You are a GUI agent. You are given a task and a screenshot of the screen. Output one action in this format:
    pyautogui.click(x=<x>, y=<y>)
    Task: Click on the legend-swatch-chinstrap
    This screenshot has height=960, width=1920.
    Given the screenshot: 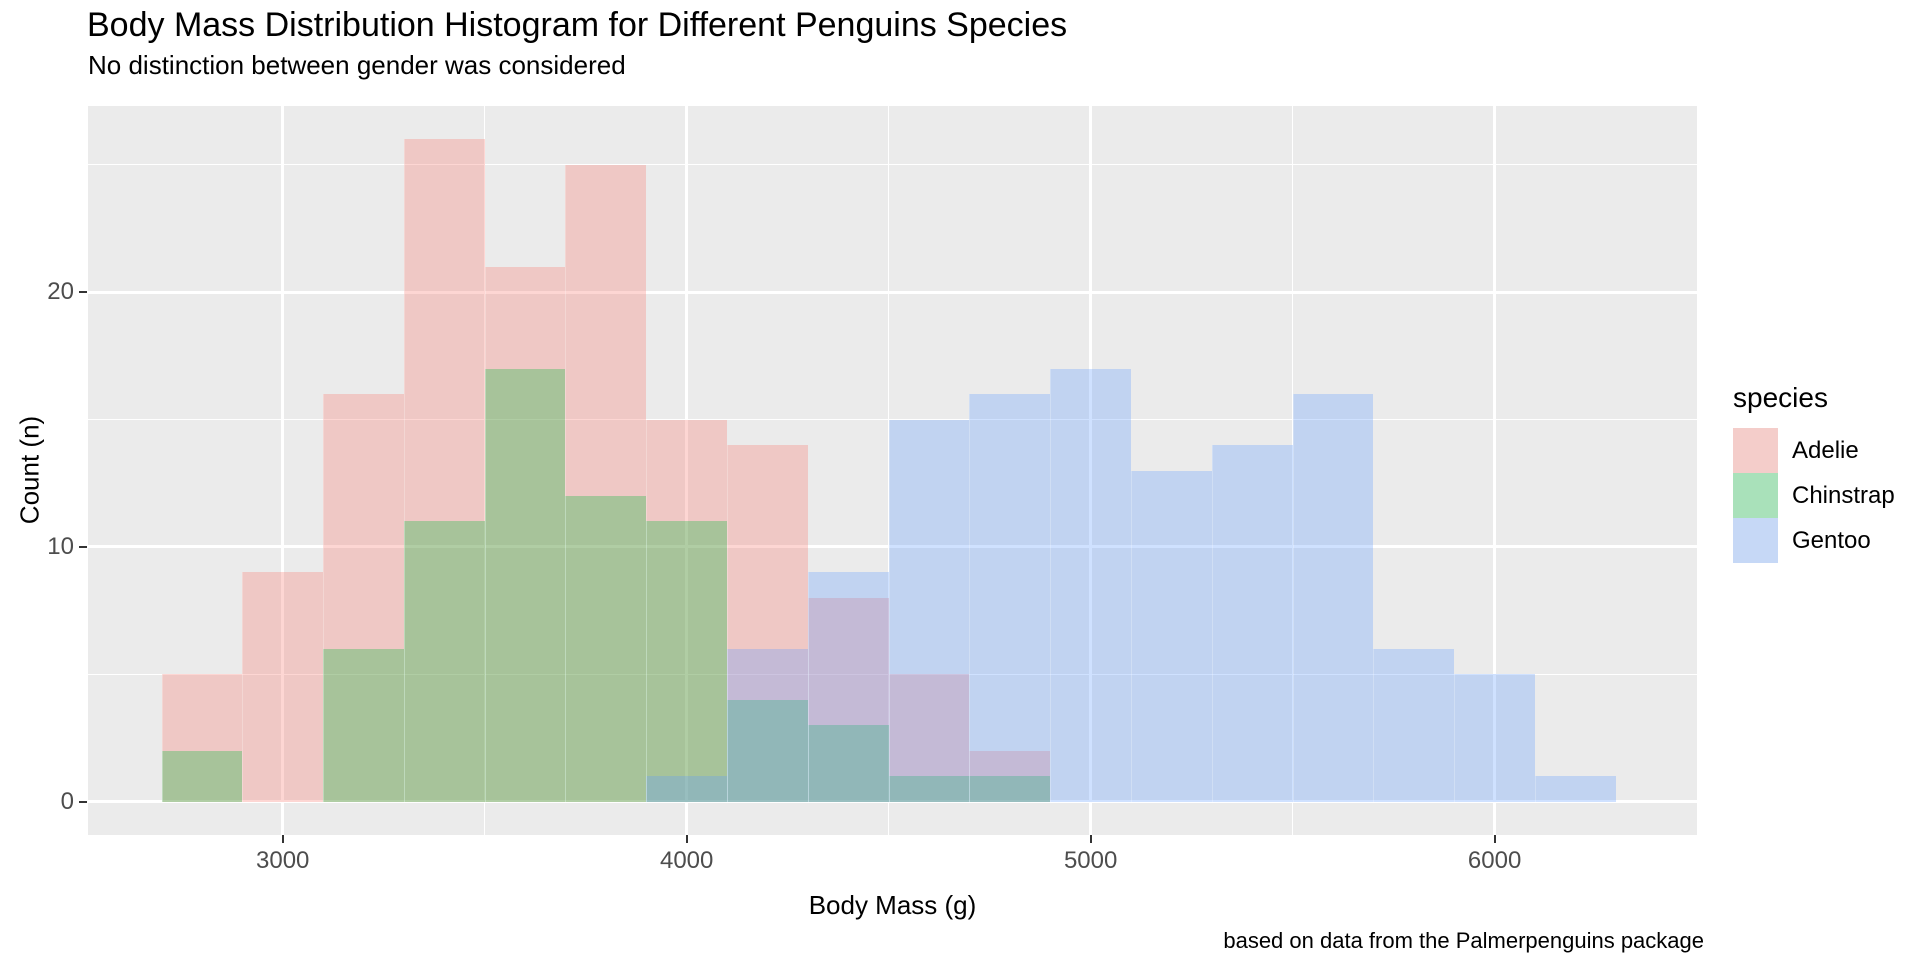 What is the action you would take?
    pyautogui.click(x=1755, y=495)
    